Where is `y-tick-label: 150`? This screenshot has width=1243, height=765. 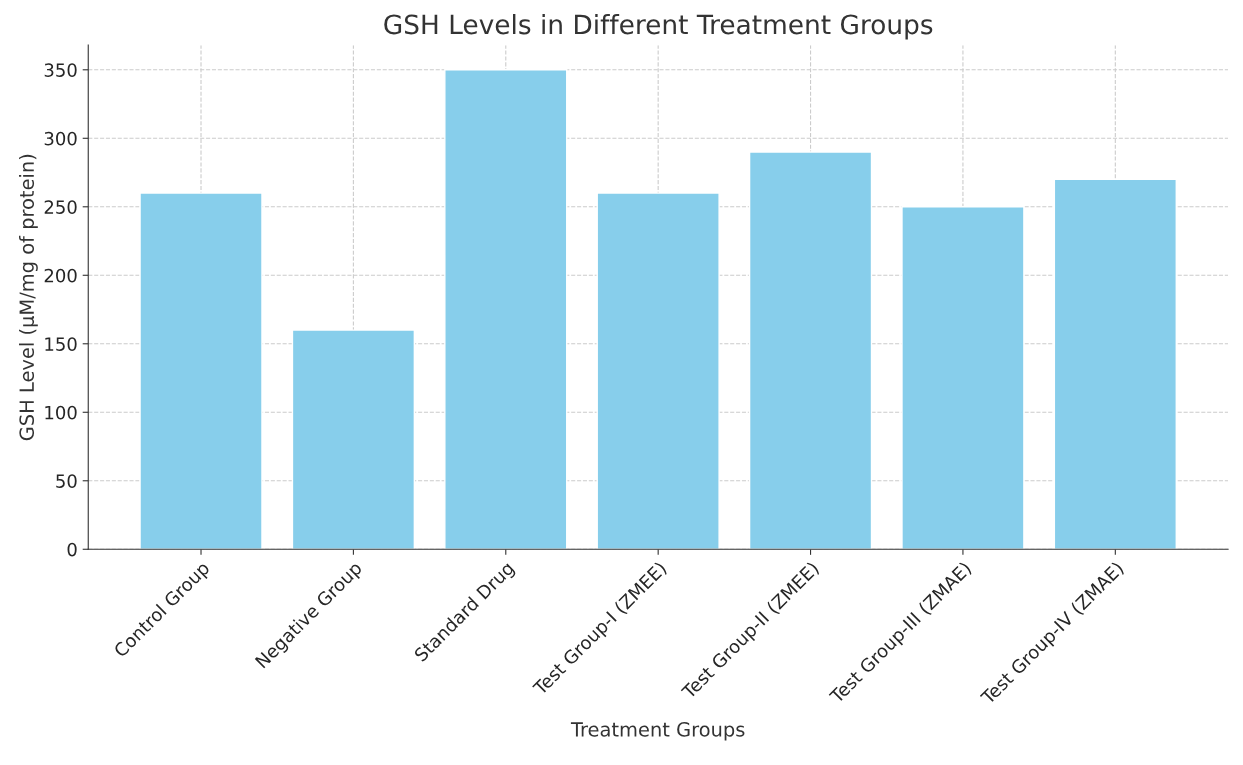
y-tick-label: 150 is located at coordinates (61, 344).